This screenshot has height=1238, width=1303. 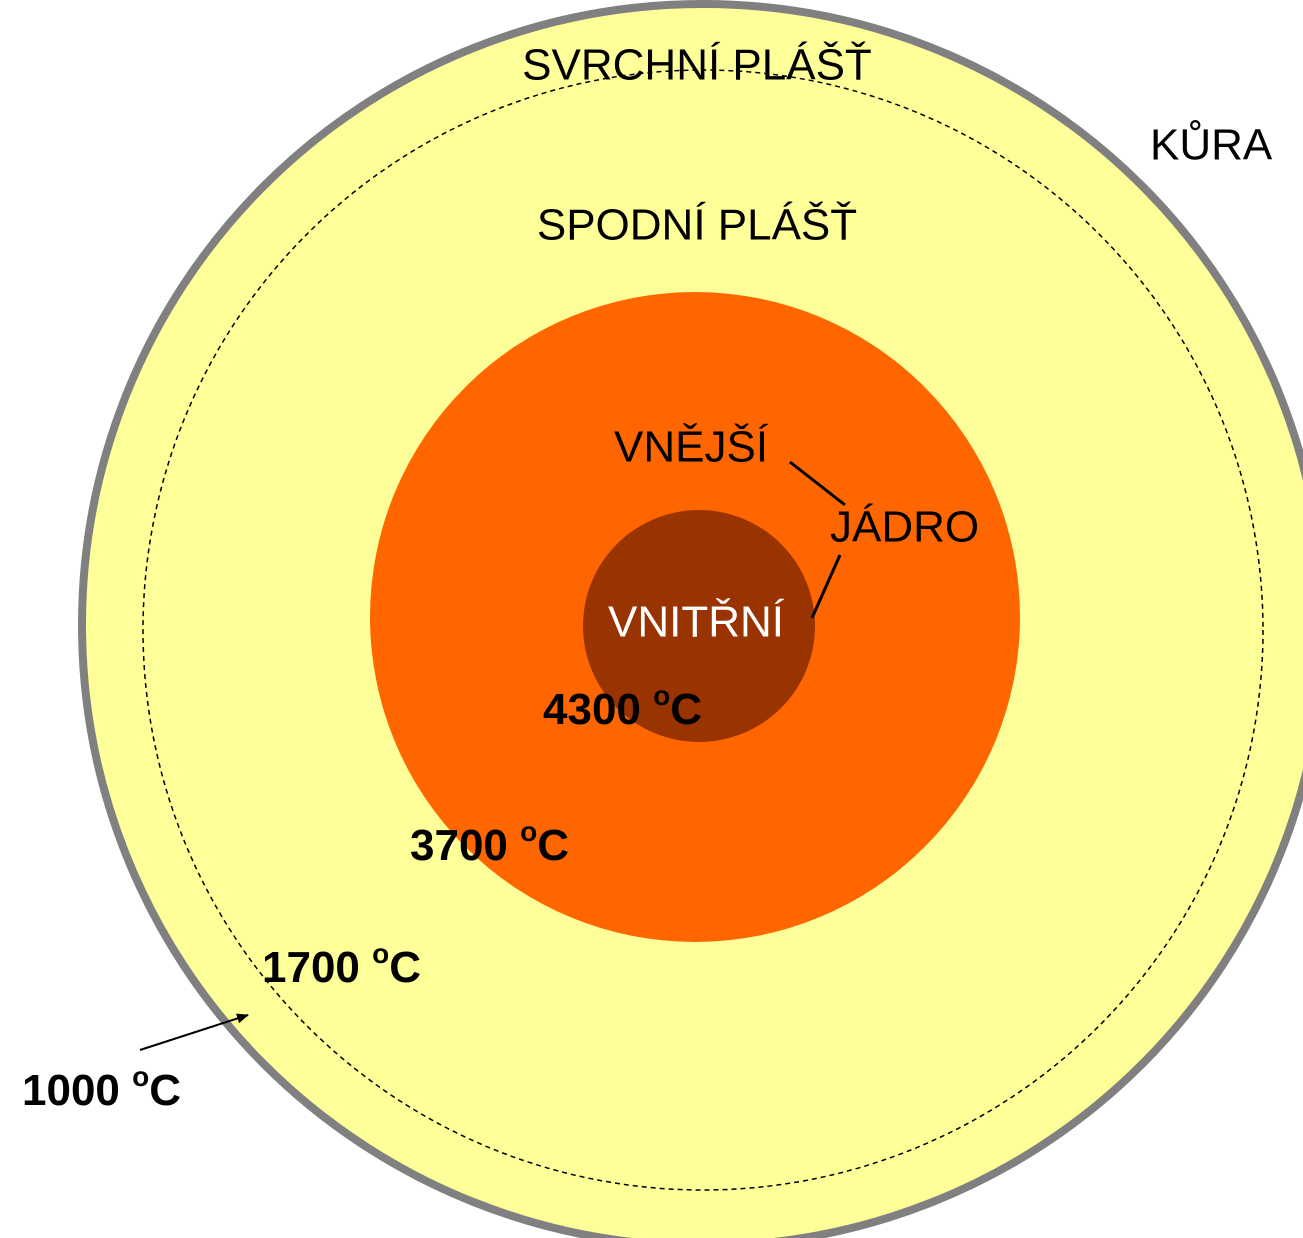 What do you see at coordinates (71, 1090) in the screenshot?
I see `temperature-number: 1000` at bounding box center [71, 1090].